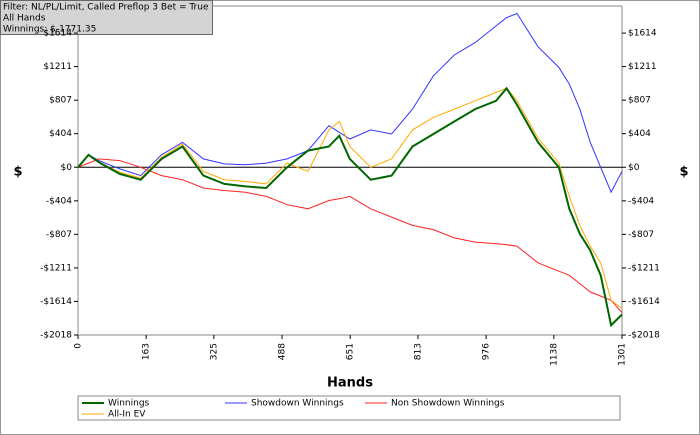  I want to click on x-tick-label: 1138, so click(554, 354).